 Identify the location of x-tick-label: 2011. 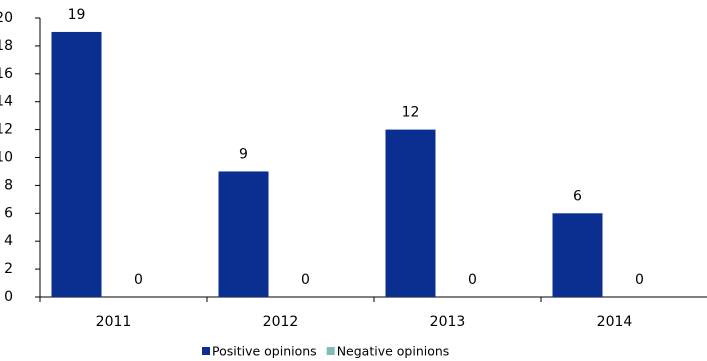
(114, 322).